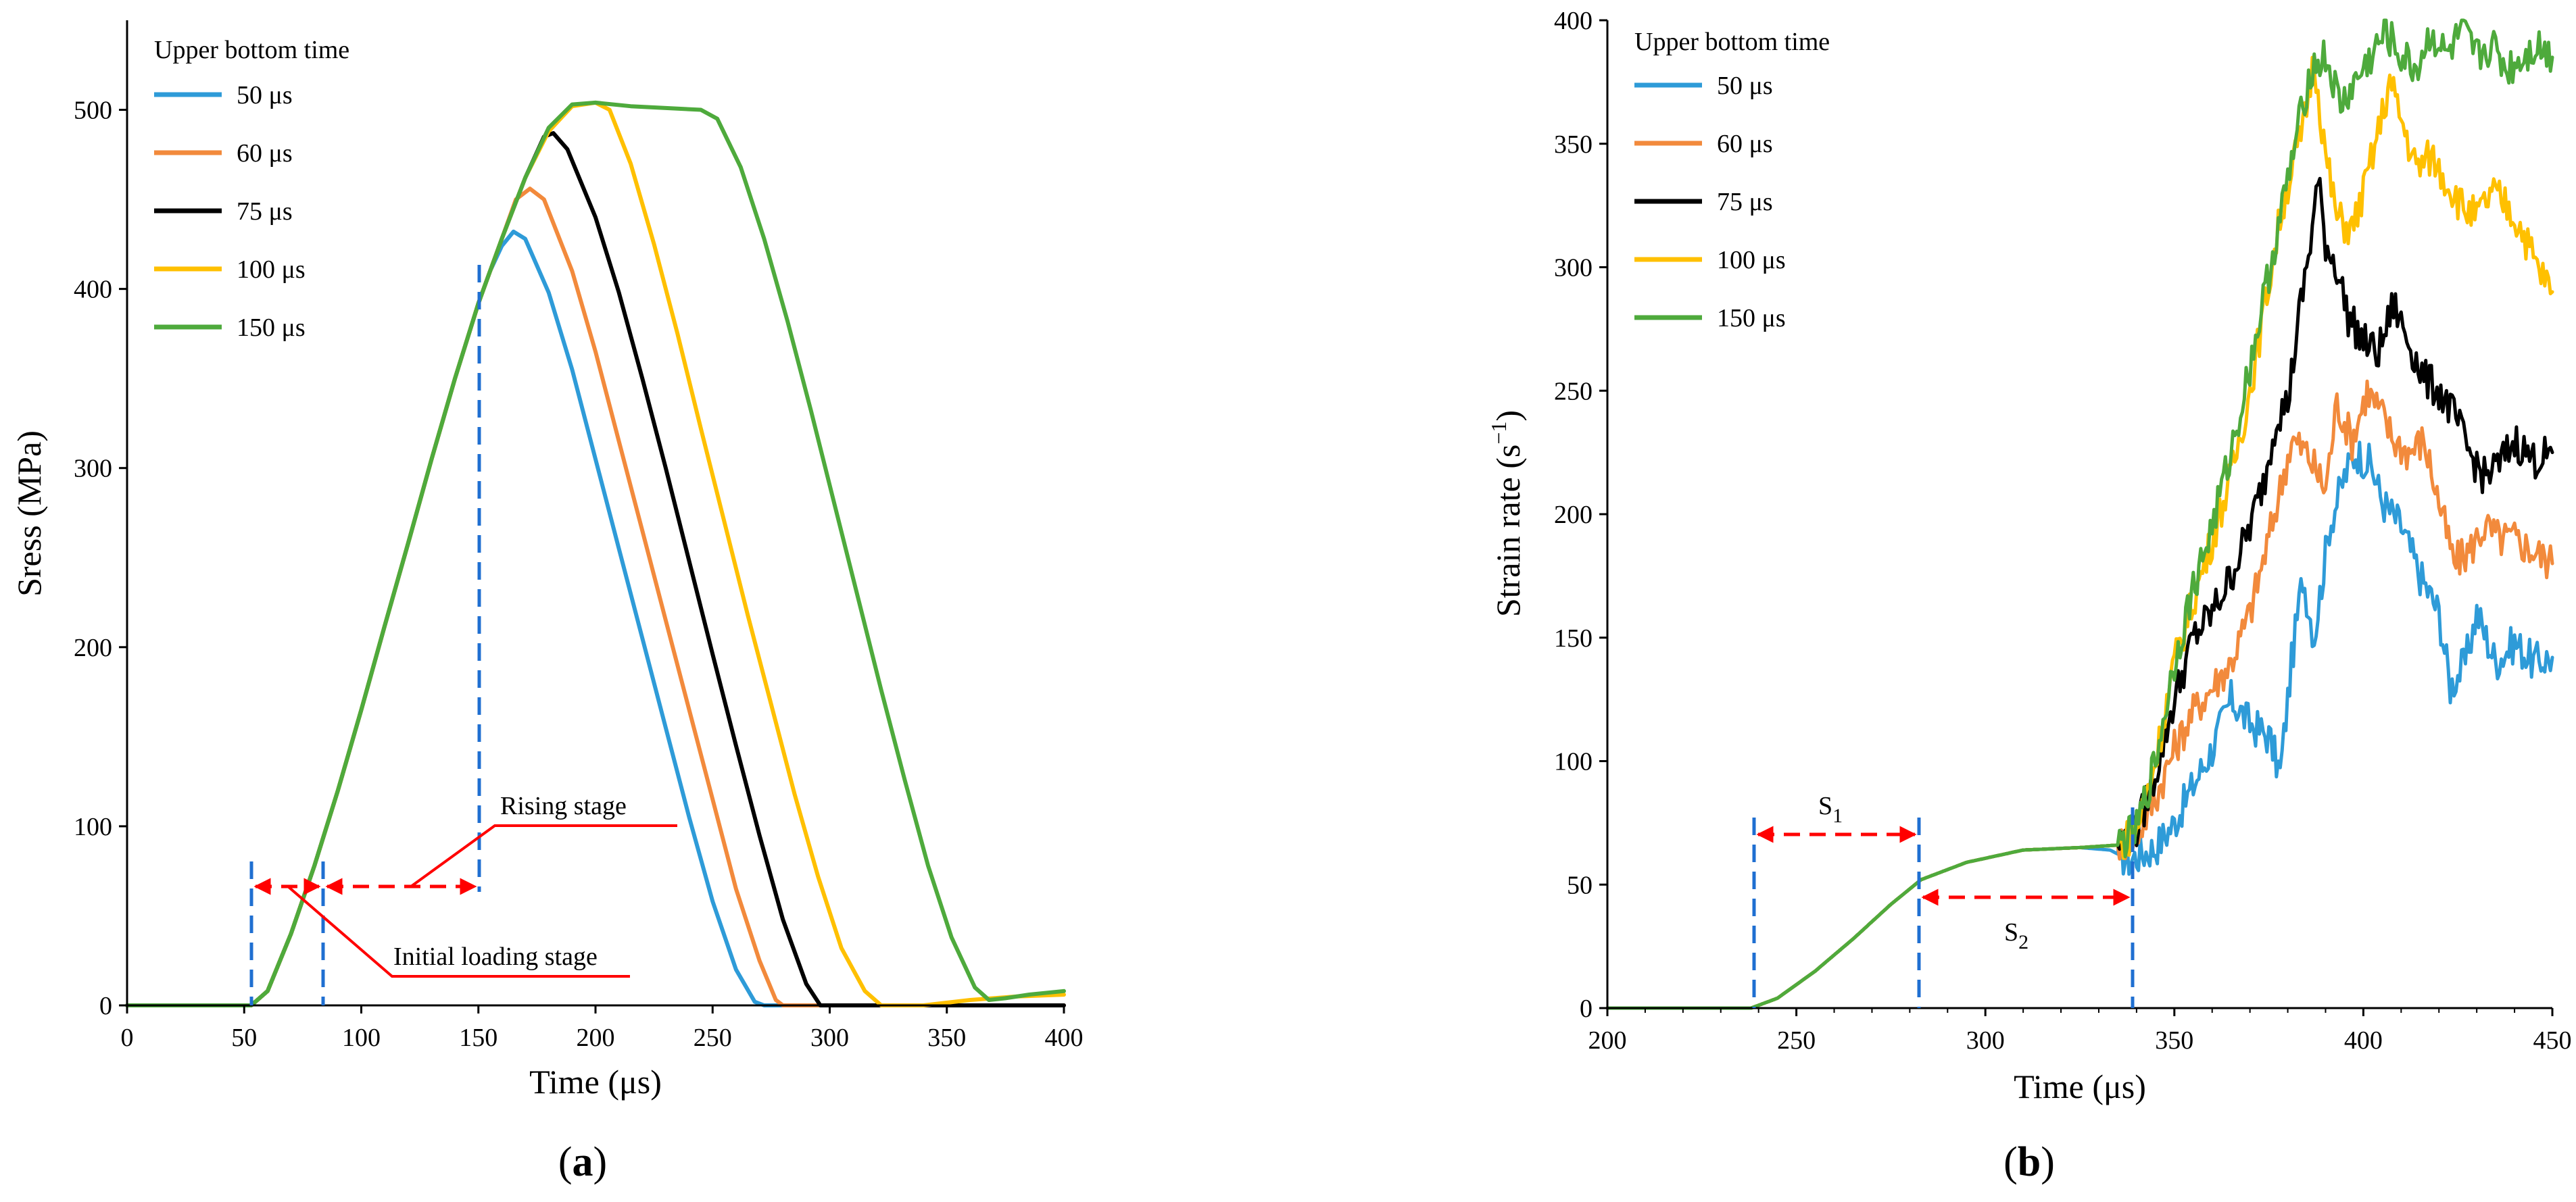  What do you see at coordinates (1508, 531) in the screenshot?
I see `strain-y-label-main: Strain rate (s` at bounding box center [1508, 531].